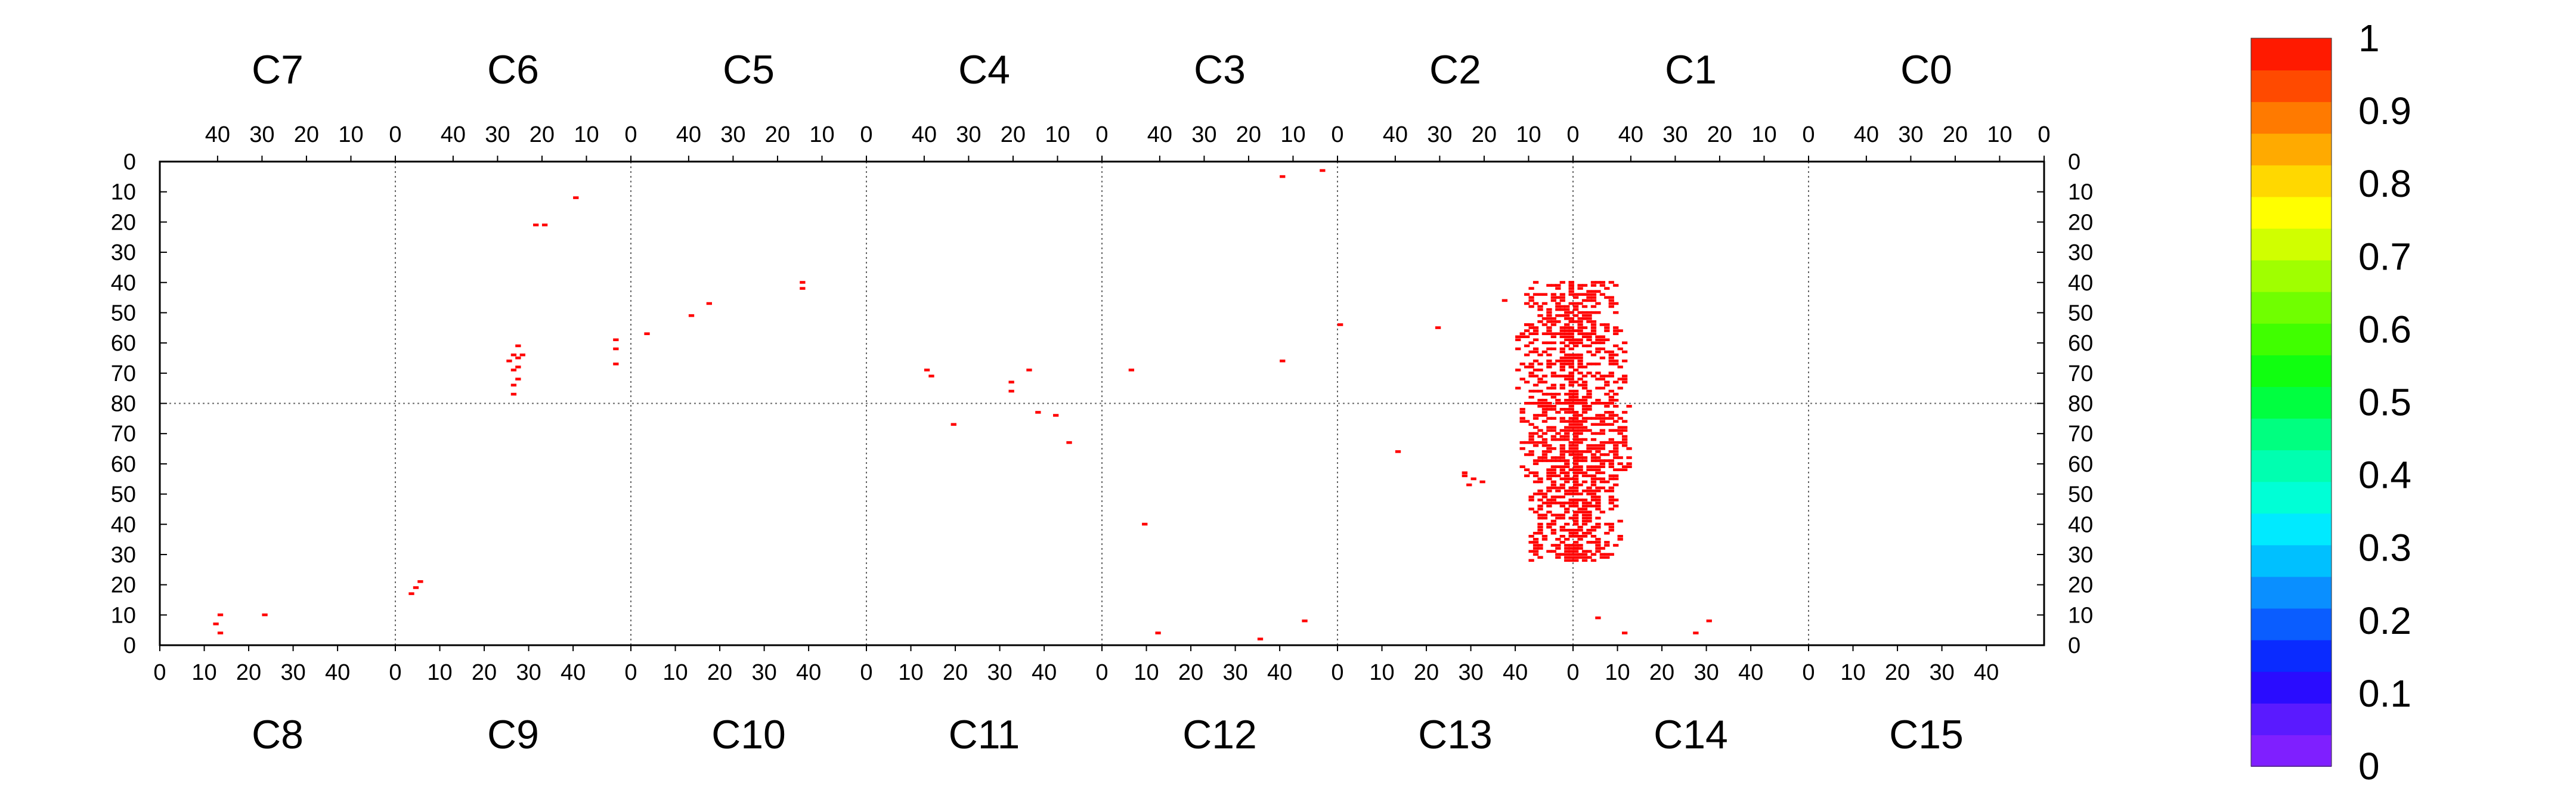 Image resolution: width=2576 pixels, height=808 pixels. I want to click on x-tick-label-top: 40, so click(1159, 134).